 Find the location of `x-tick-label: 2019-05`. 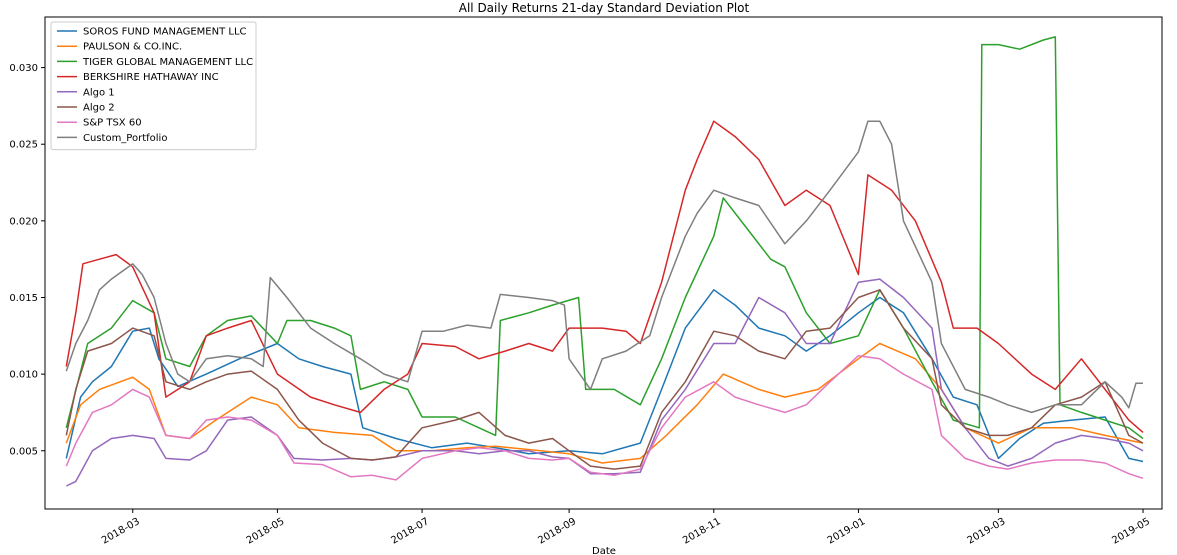

x-tick-label: 2019-05 is located at coordinates (1131, 531).